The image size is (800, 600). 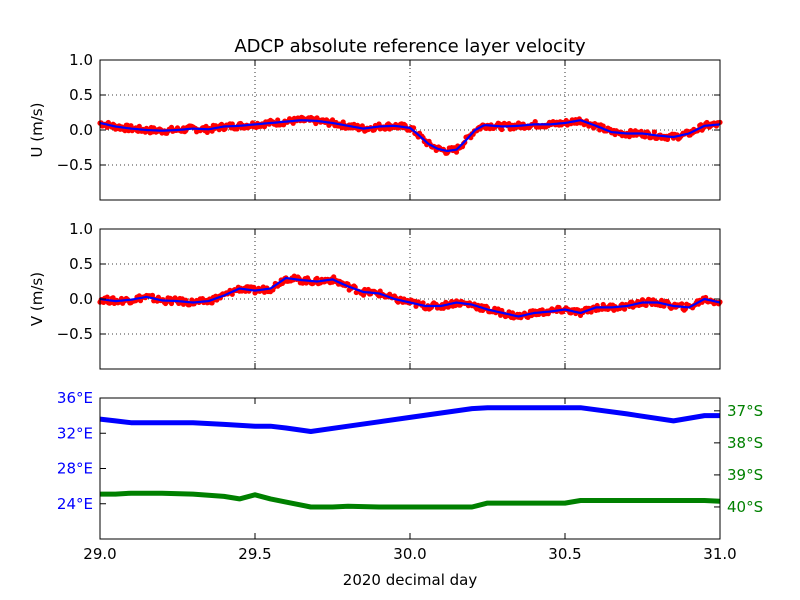 I want to click on y-axis-label: U (m/s), so click(x=37, y=130).